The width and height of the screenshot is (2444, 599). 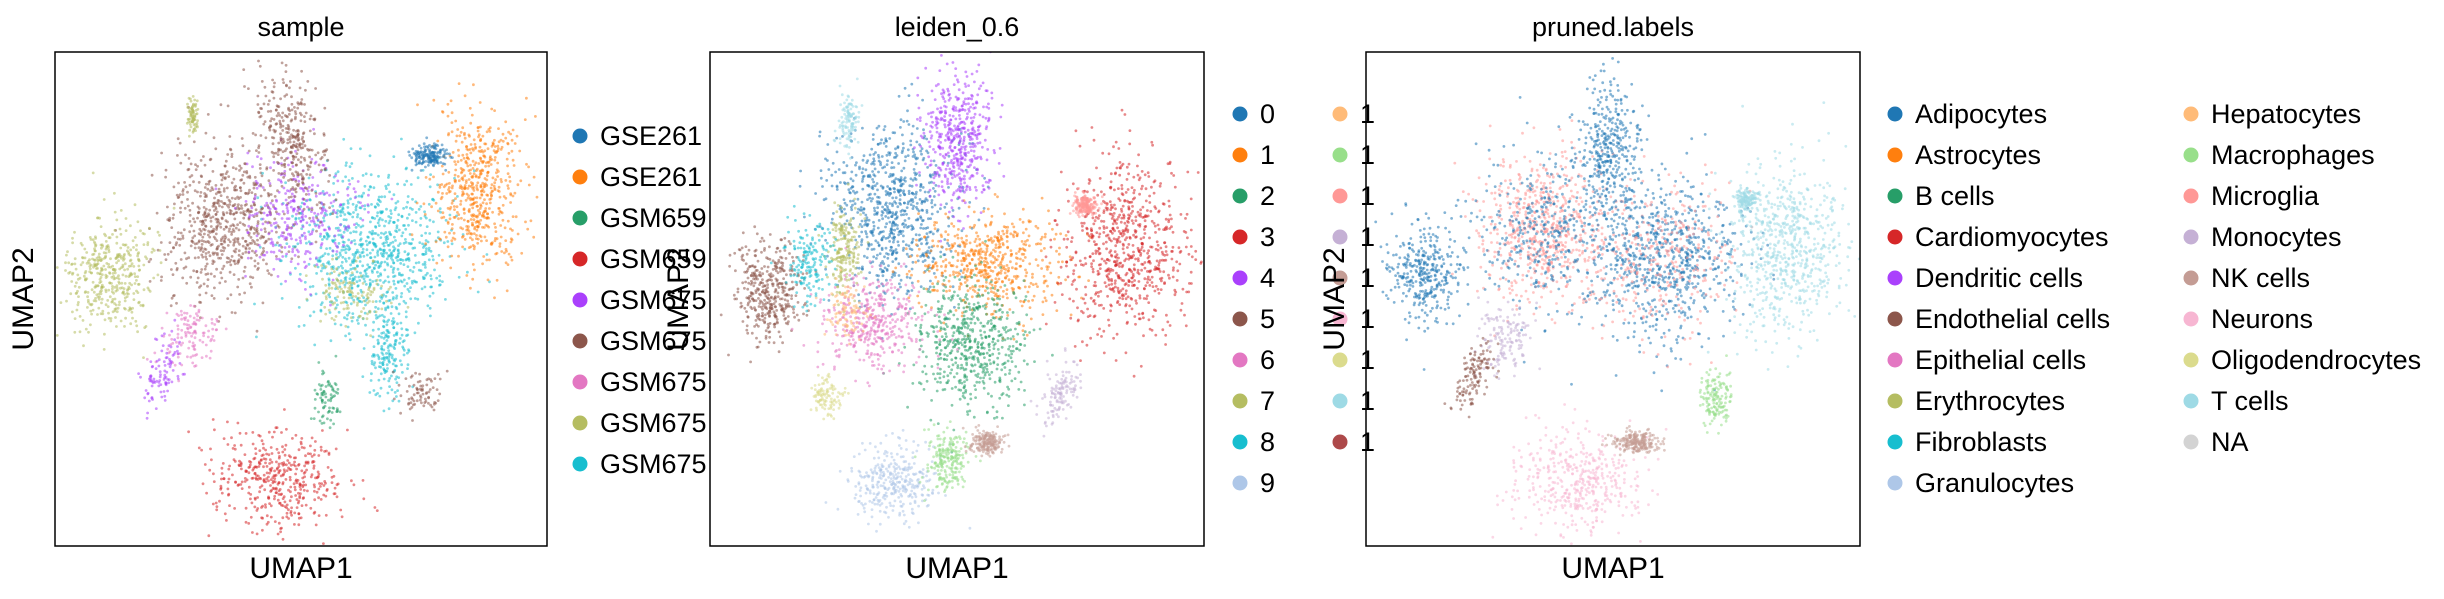 I want to click on point-cluster, so click(x=216, y=218).